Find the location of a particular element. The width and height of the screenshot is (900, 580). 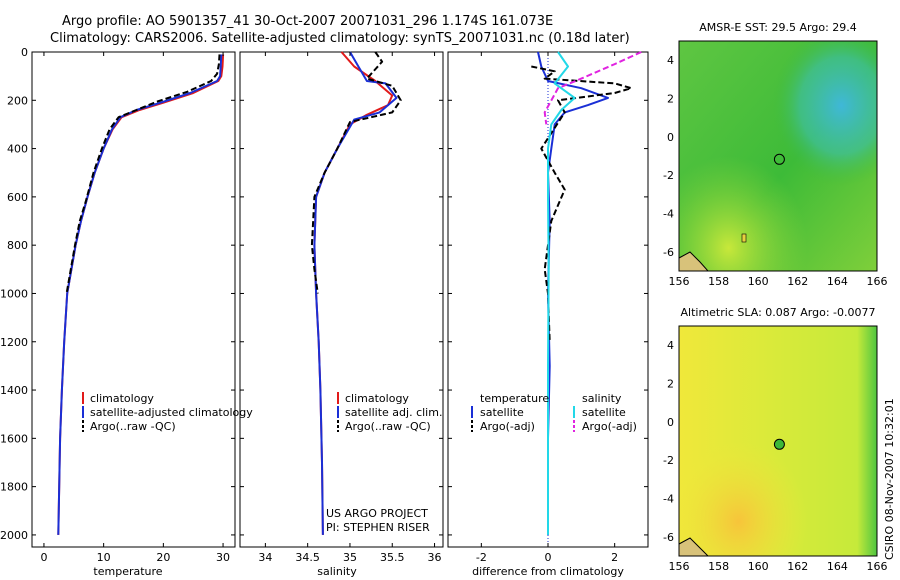

salinity-xtick-label: 35 is located at coordinates (350, 557).